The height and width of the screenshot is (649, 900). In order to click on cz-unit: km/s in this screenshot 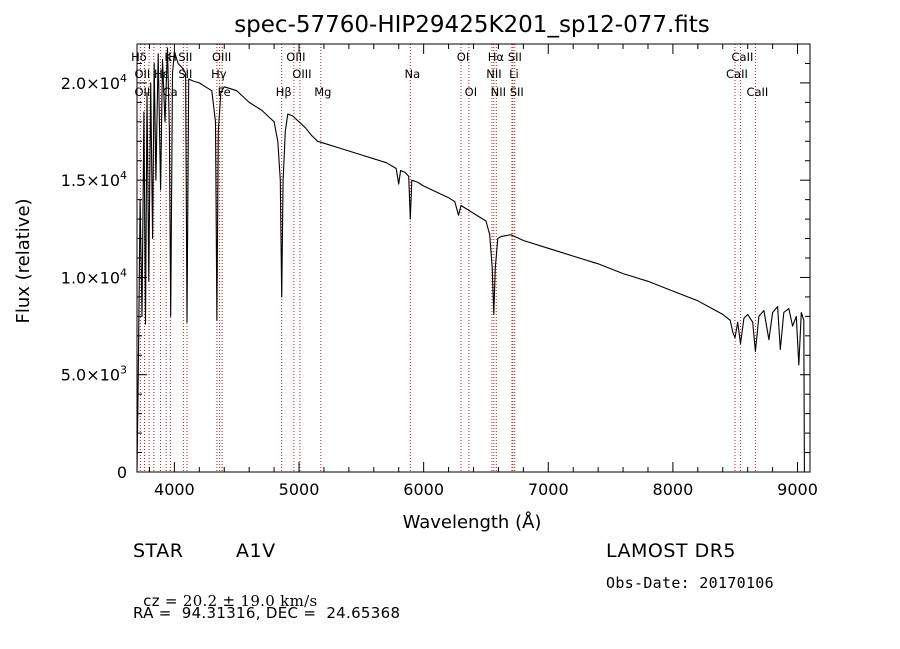, I will do `click(296, 601)`.